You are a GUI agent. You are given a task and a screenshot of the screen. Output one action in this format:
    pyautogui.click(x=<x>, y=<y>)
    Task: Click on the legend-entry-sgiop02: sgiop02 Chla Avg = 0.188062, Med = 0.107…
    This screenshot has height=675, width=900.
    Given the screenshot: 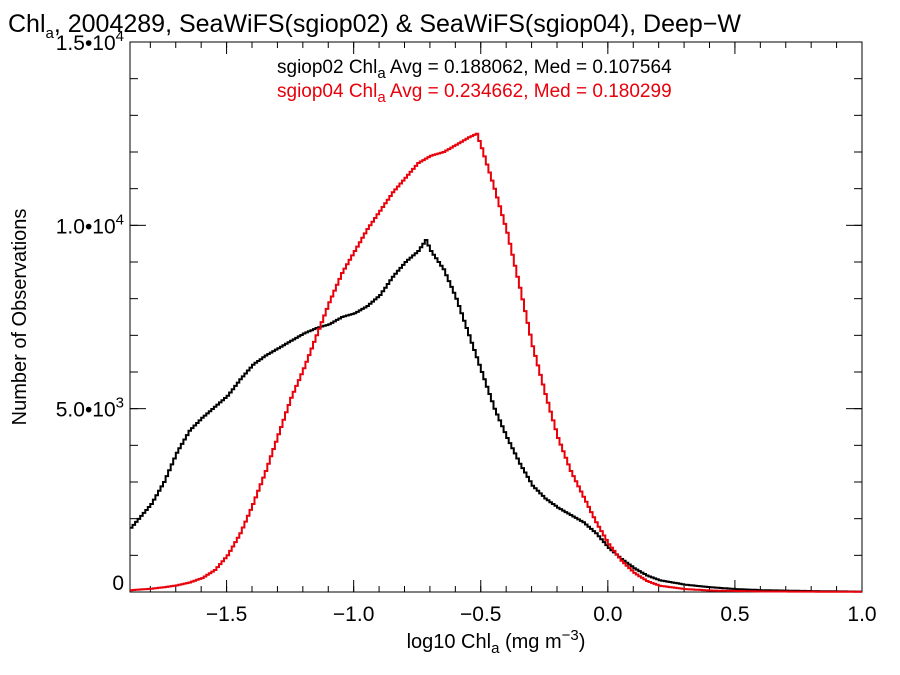 What is the action you would take?
    pyautogui.click(x=474, y=69)
    